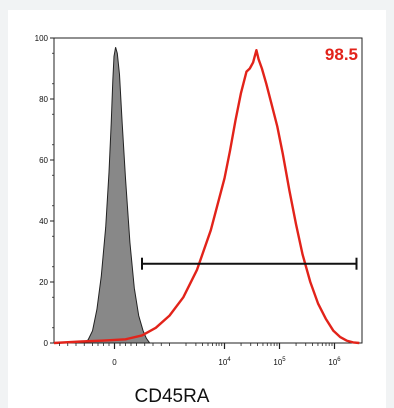 This screenshot has width=394, height=408. Describe the element at coordinates (341, 54) in the screenshot. I see `gate-percentage-label: 98.5` at that location.